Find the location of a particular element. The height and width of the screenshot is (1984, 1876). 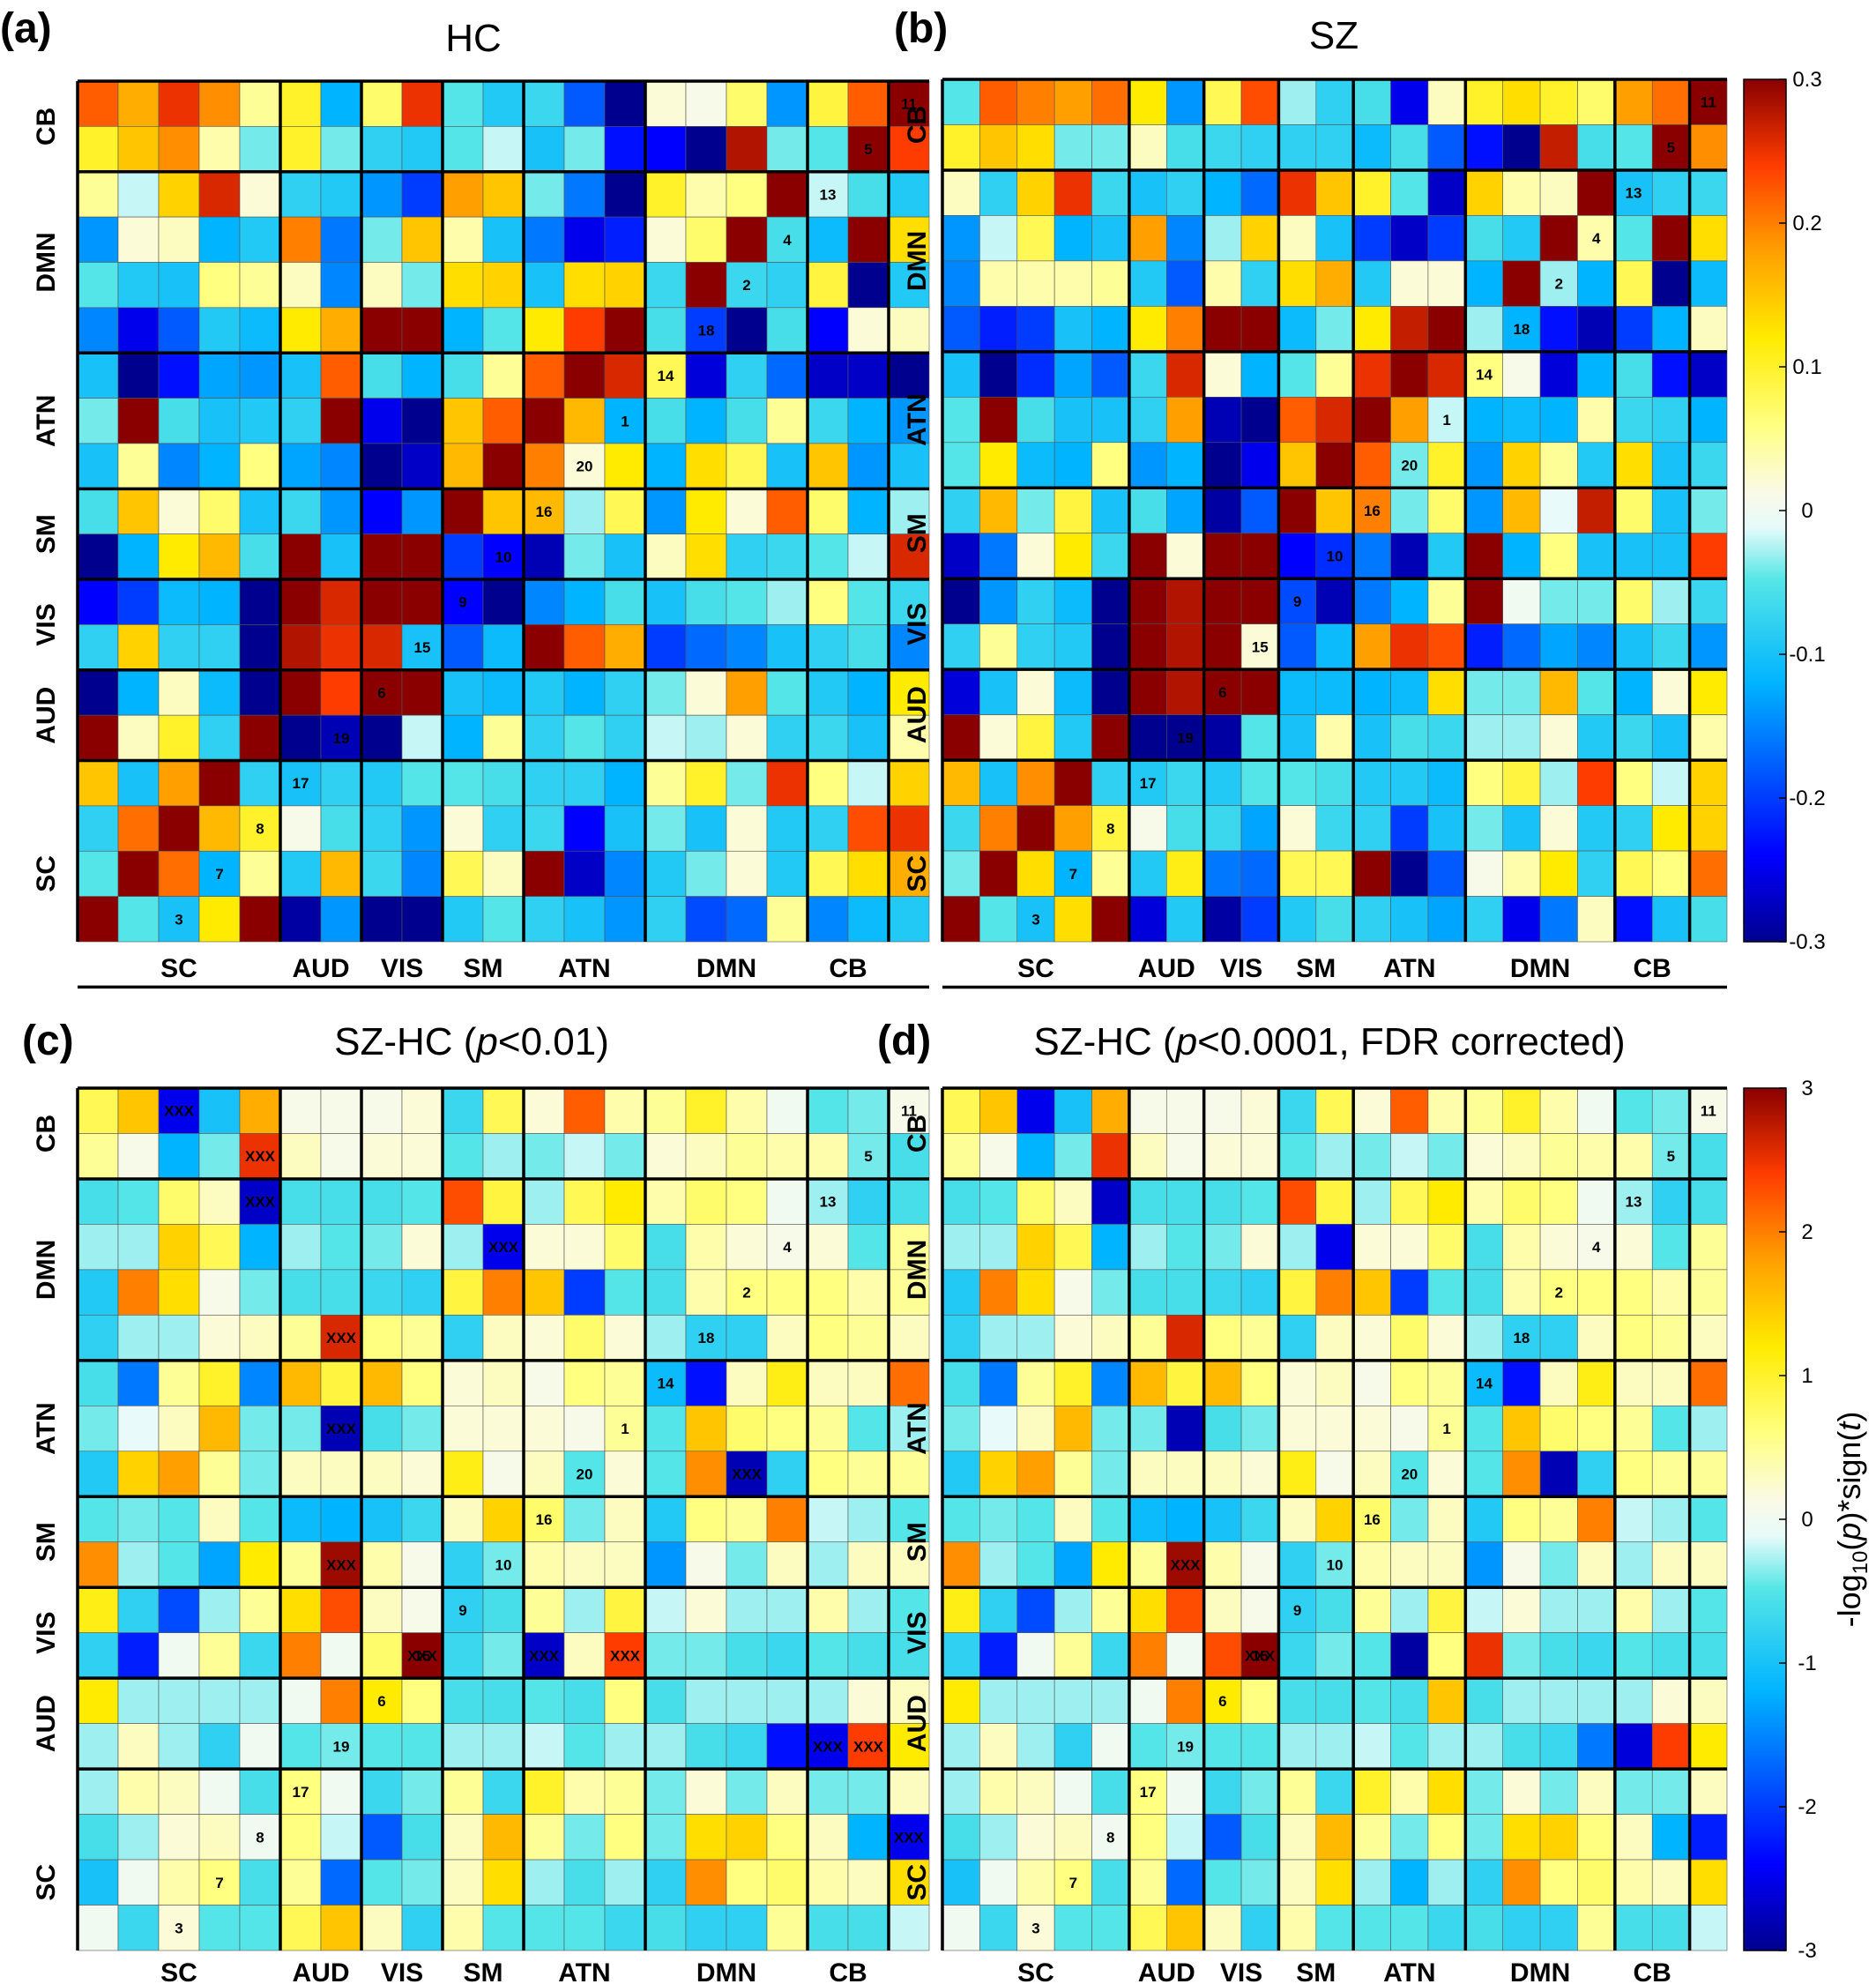

x-group-label: SM is located at coordinates (483, 968).